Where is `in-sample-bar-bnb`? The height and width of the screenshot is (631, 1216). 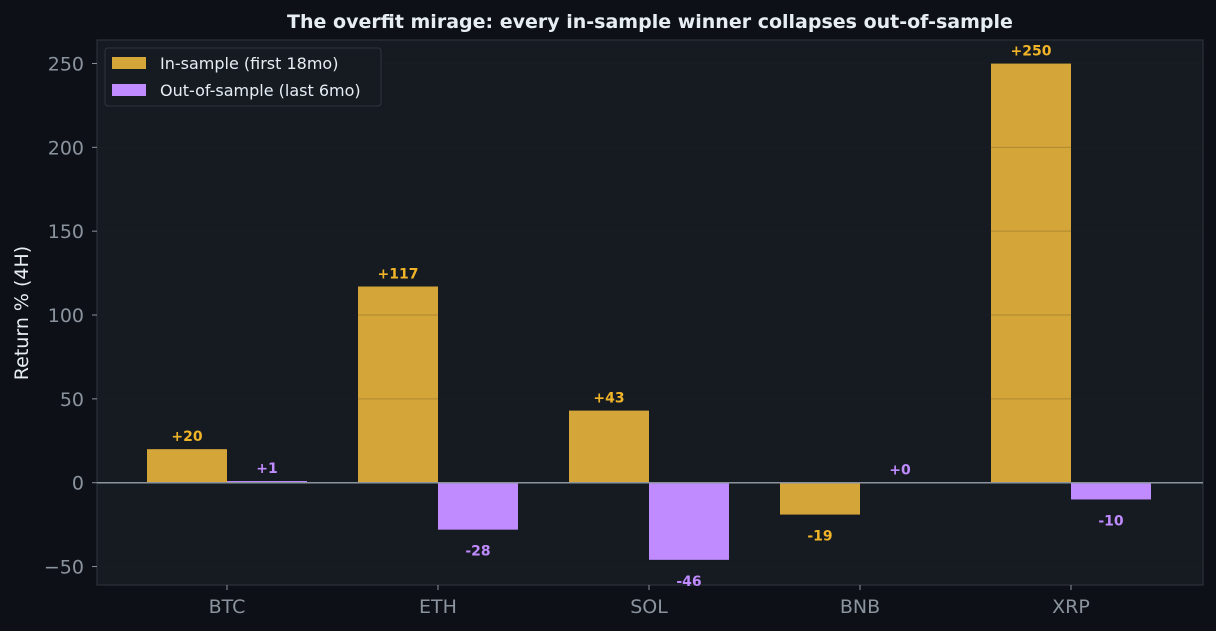 in-sample-bar-bnb is located at coordinates (820, 498).